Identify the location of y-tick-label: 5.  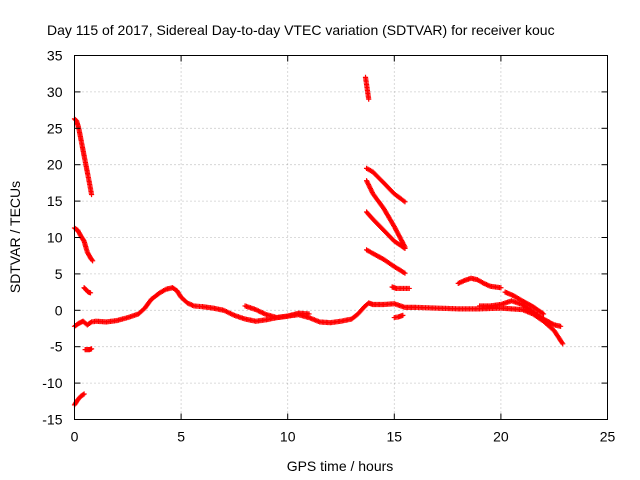
(59, 274).